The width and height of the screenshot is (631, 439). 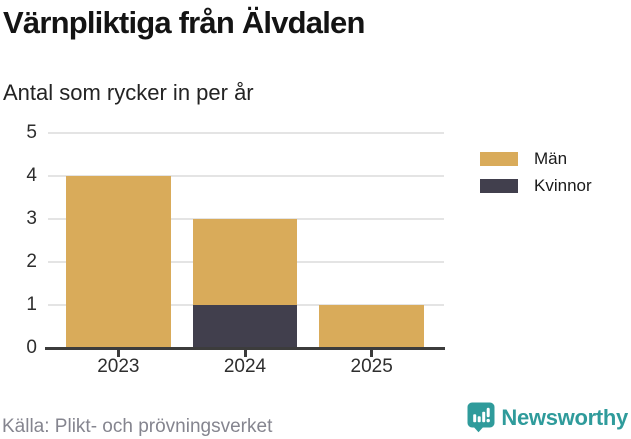 What do you see at coordinates (118, 366) in the screenshot?
I see `x-axis-tick-label: 2023` at bounding box center [118, 366].